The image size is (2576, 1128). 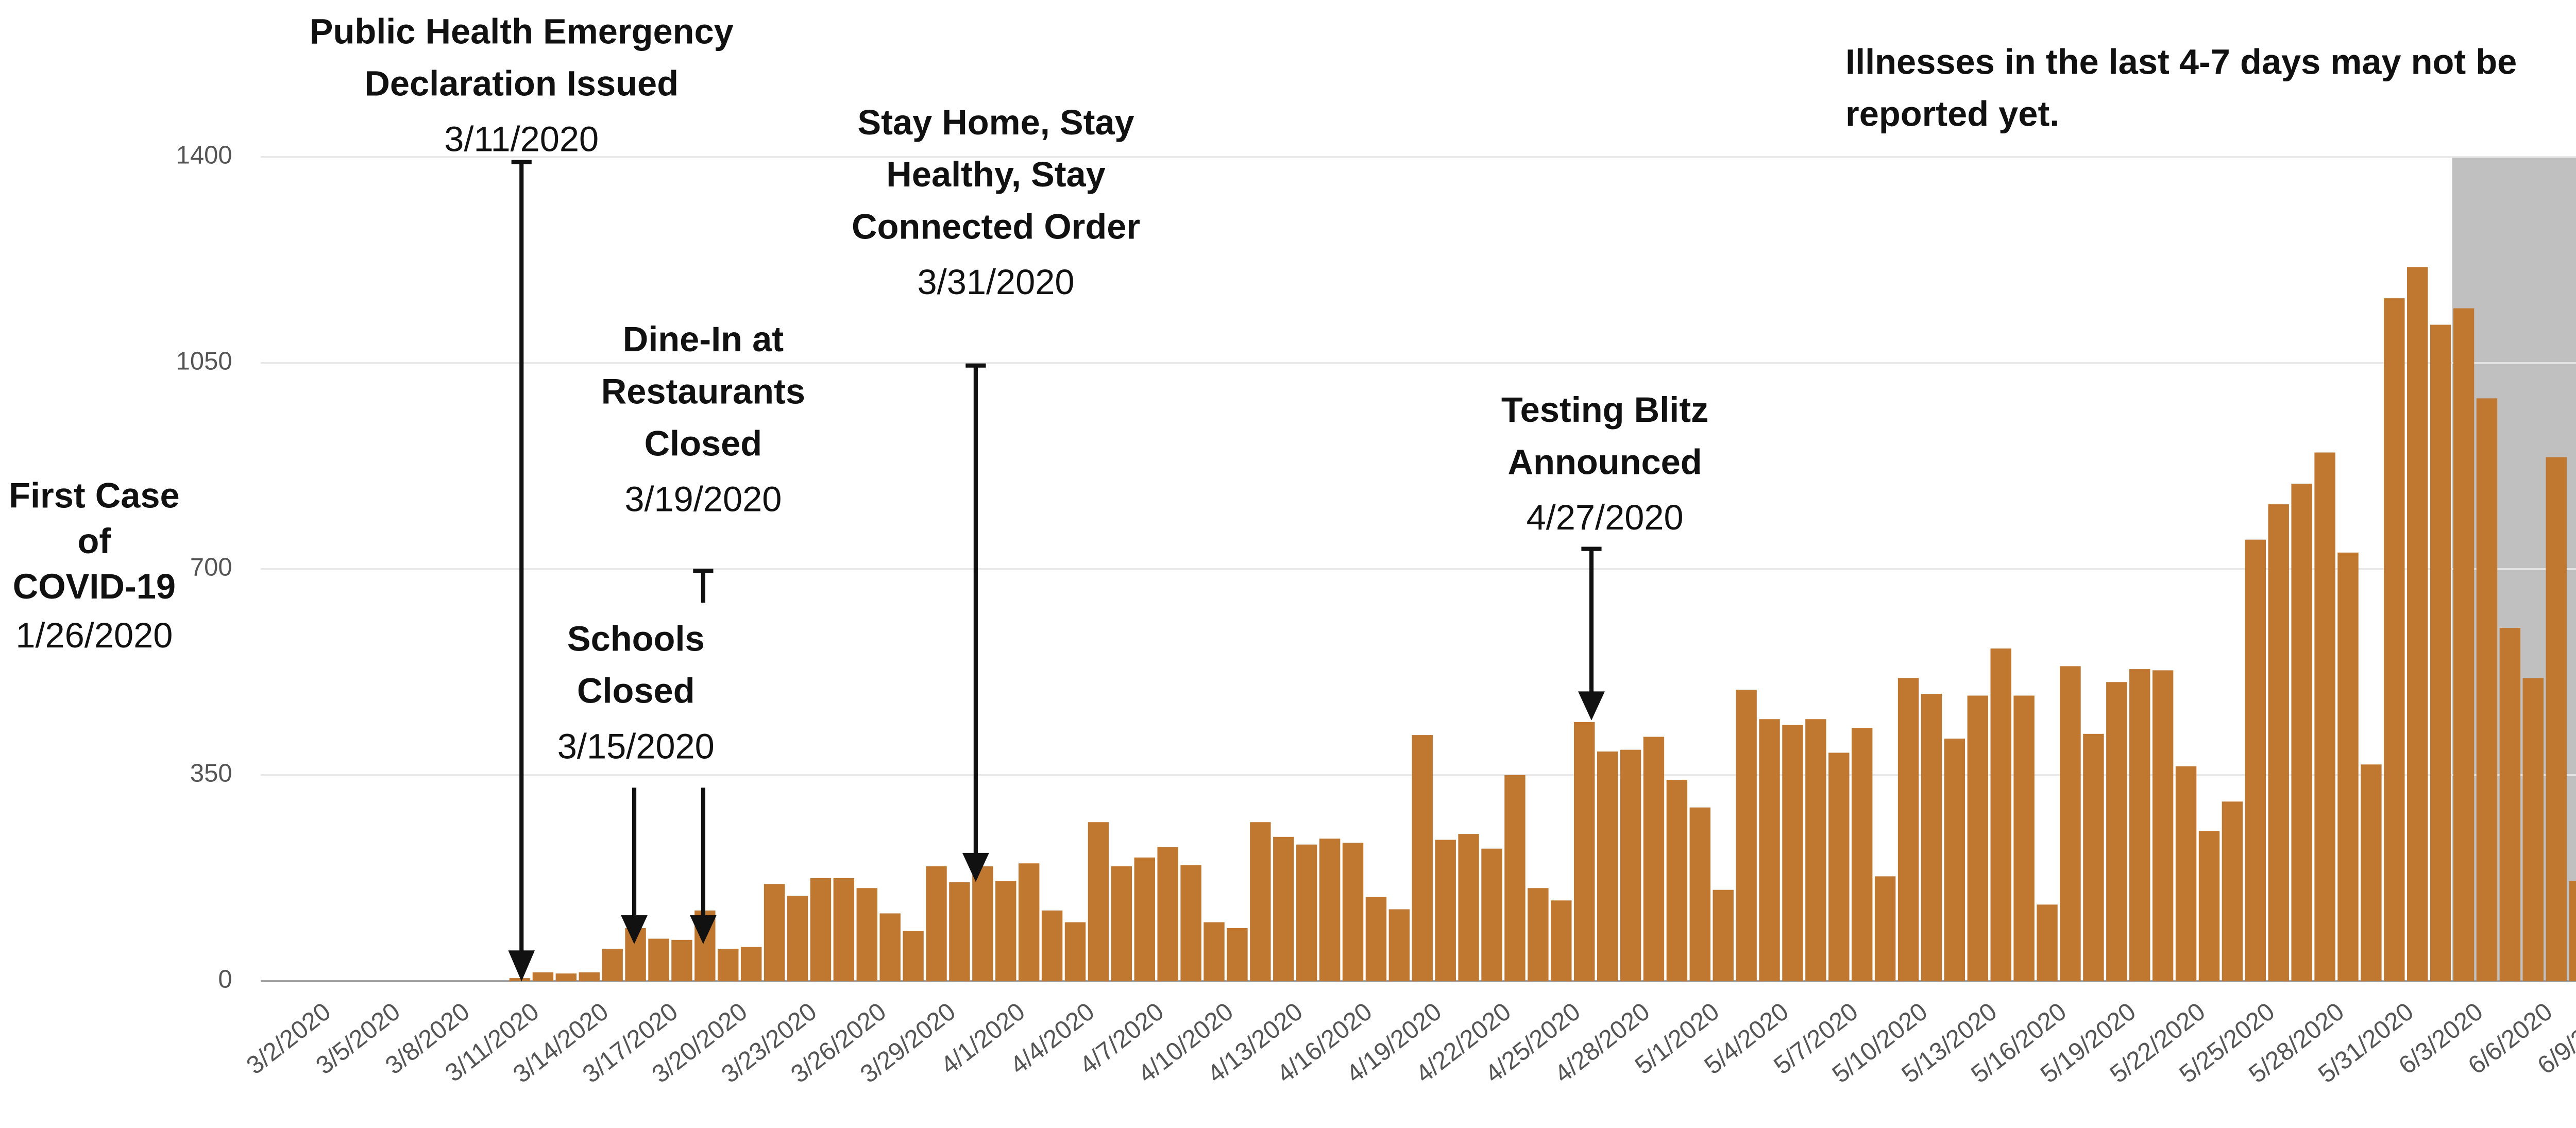 What do you see at coordinates (636, 638) in the screenshot?
I see `annotation-title: Schools` at bounding box center [636, 638].